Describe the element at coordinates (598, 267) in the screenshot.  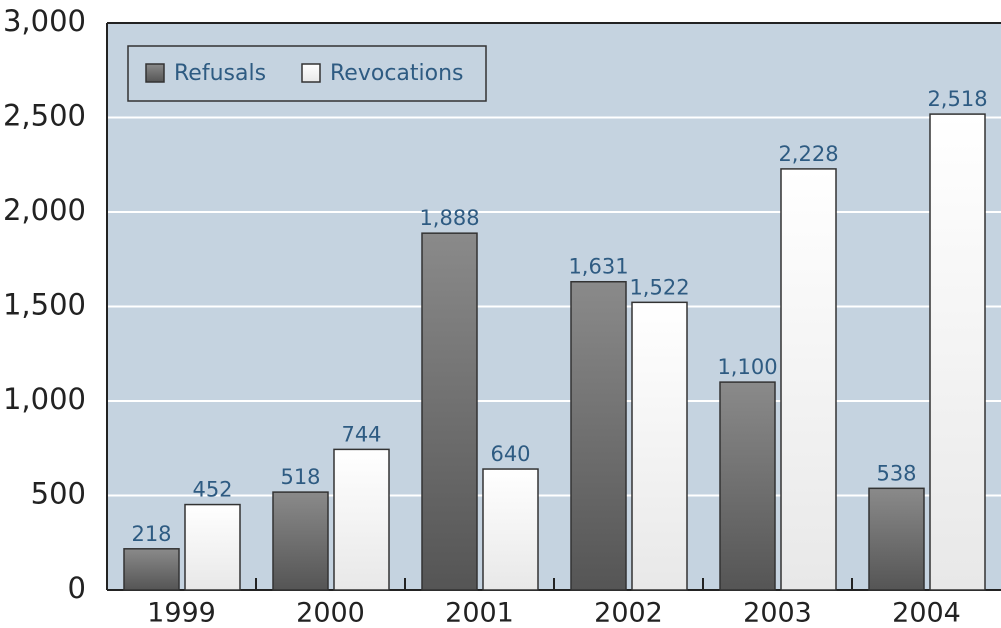
I see `value-label: 1,631` at that location.